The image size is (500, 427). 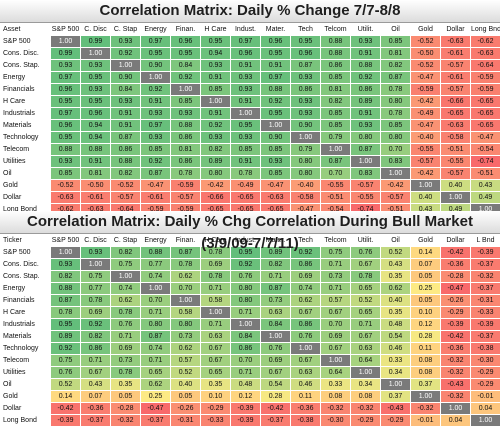 What do you see at coordinates (186, 373) in the screenshot?
I see `correlation-cell: 0.52` at bounding box center [186, 373].